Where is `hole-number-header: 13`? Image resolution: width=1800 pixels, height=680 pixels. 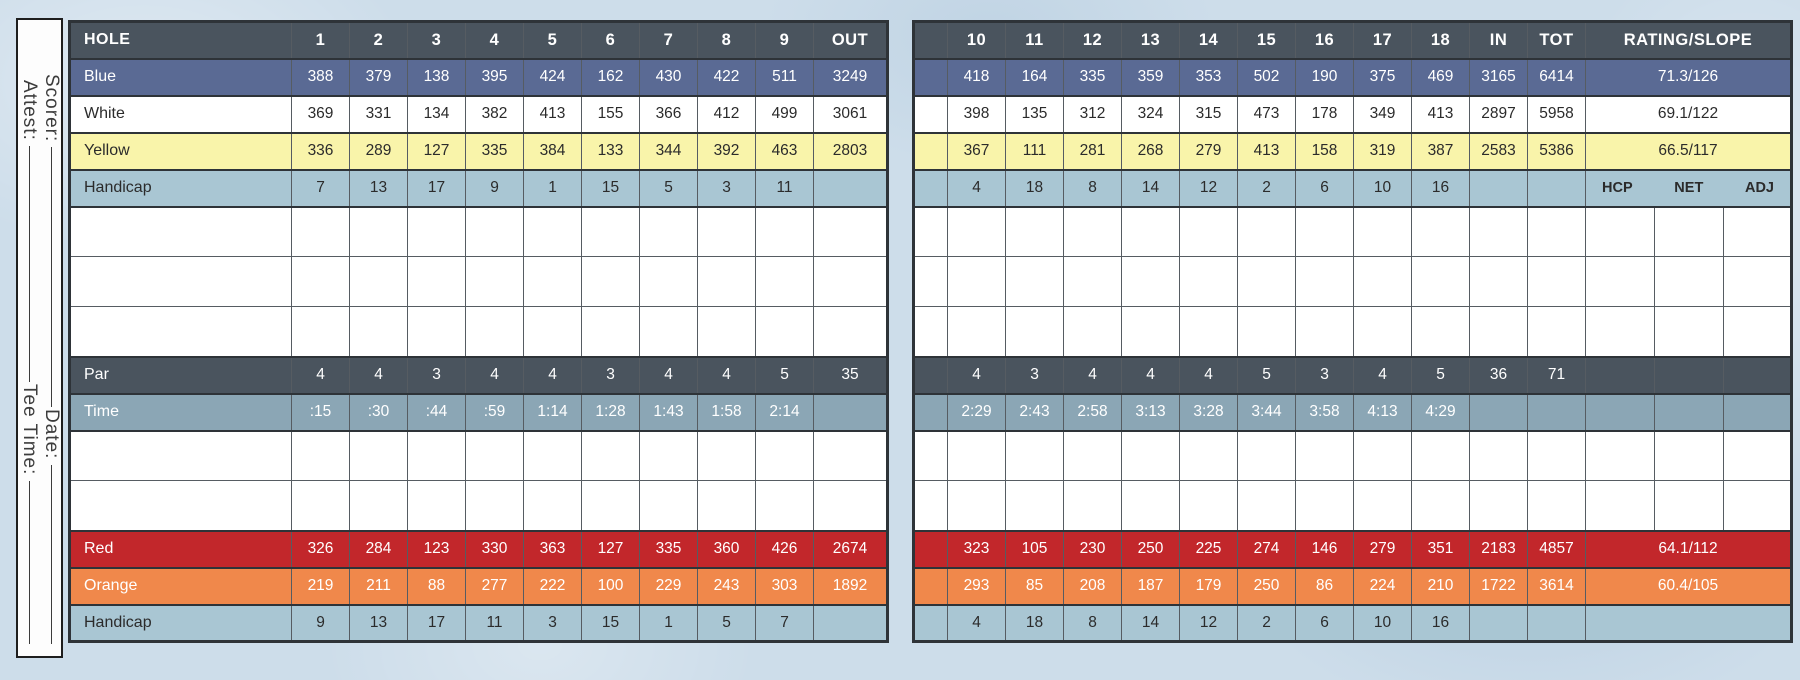
hole-number-header: 13 is located at coordinates (1150, 40).